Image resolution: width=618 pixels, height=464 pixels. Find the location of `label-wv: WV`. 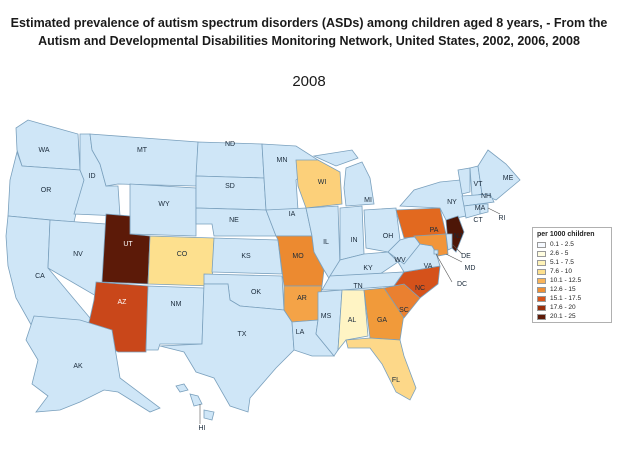

label-wv: WV is located at coordinates (400, 260).